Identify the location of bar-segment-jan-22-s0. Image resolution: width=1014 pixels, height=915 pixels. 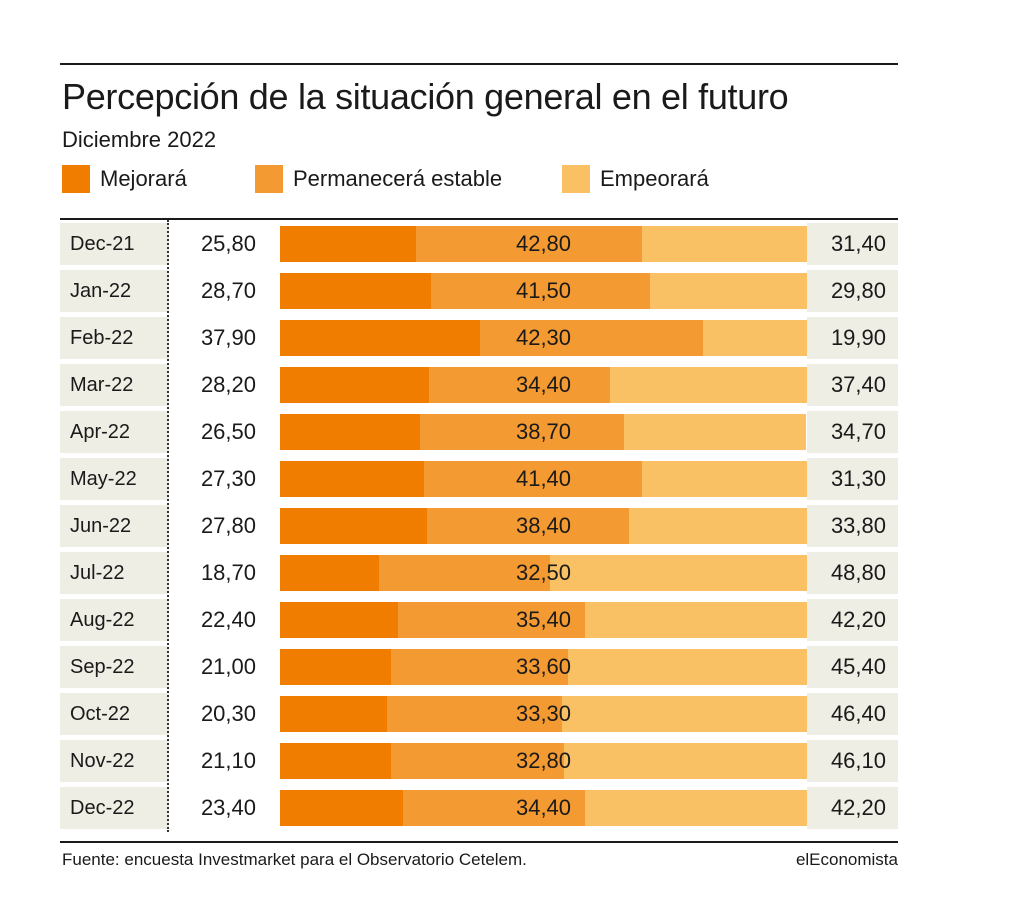
(356, 291).